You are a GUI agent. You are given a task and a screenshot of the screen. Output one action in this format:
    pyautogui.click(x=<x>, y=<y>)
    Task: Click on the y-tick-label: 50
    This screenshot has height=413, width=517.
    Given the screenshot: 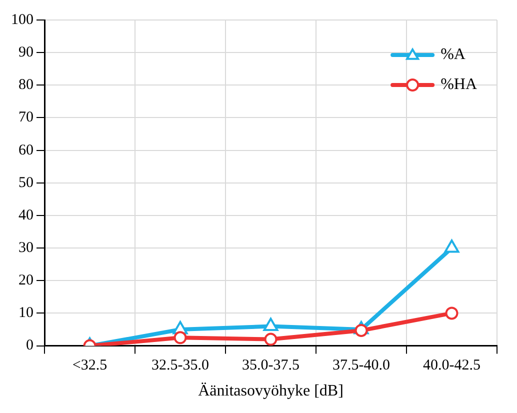 What is the action you would take?
    pyautogui.click(x=26, y=182)
    